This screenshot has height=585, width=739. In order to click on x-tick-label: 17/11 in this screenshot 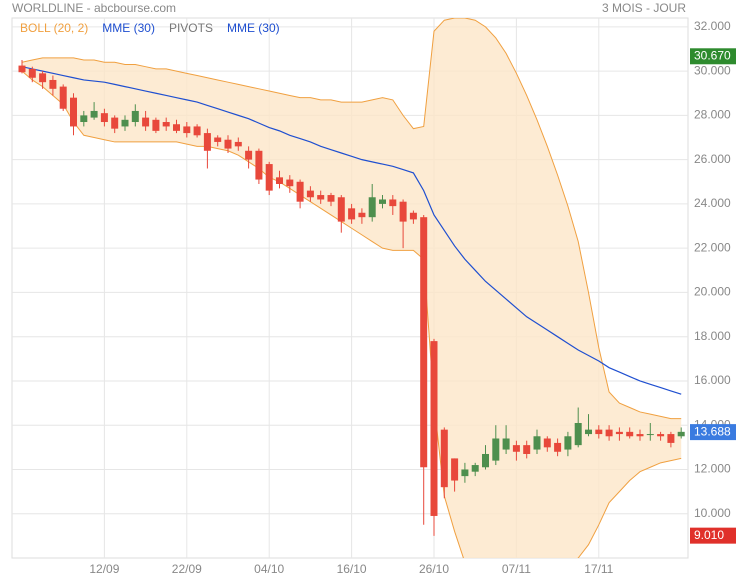, I will do `click(598, 569)`.